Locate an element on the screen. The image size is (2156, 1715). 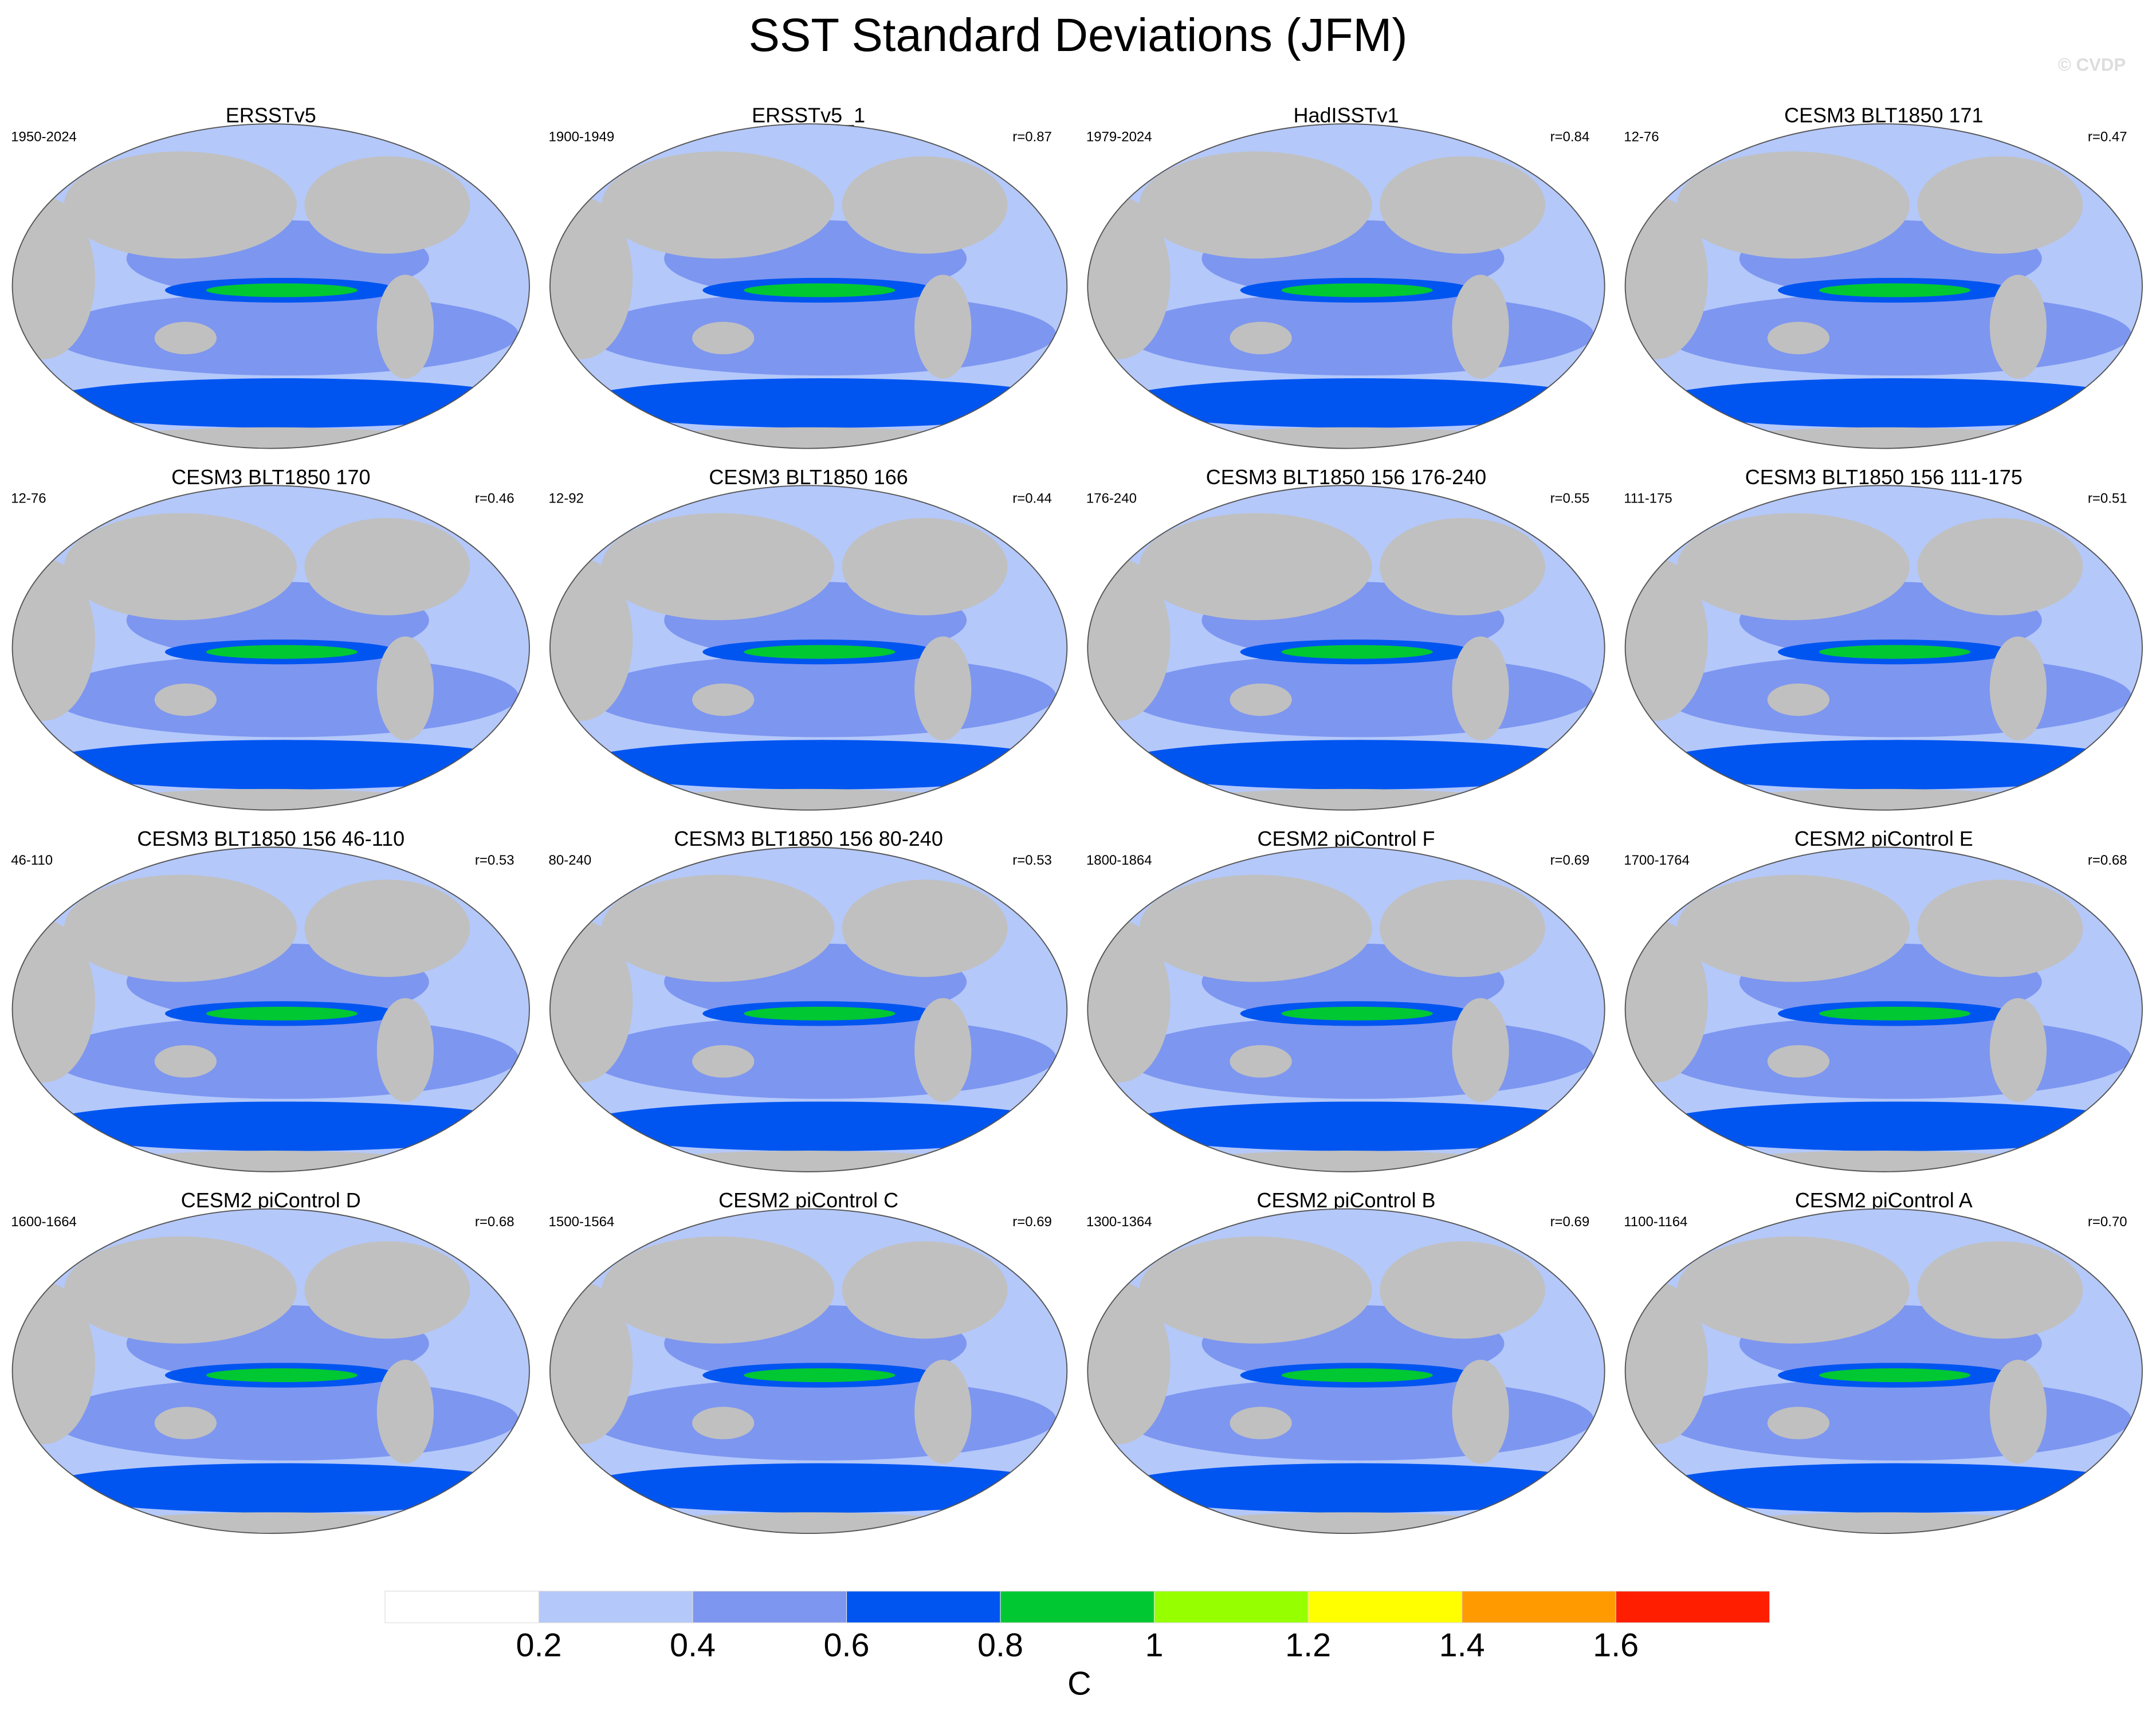
panel-period: 1300-1364 is located at coordinates (1119, 1222).